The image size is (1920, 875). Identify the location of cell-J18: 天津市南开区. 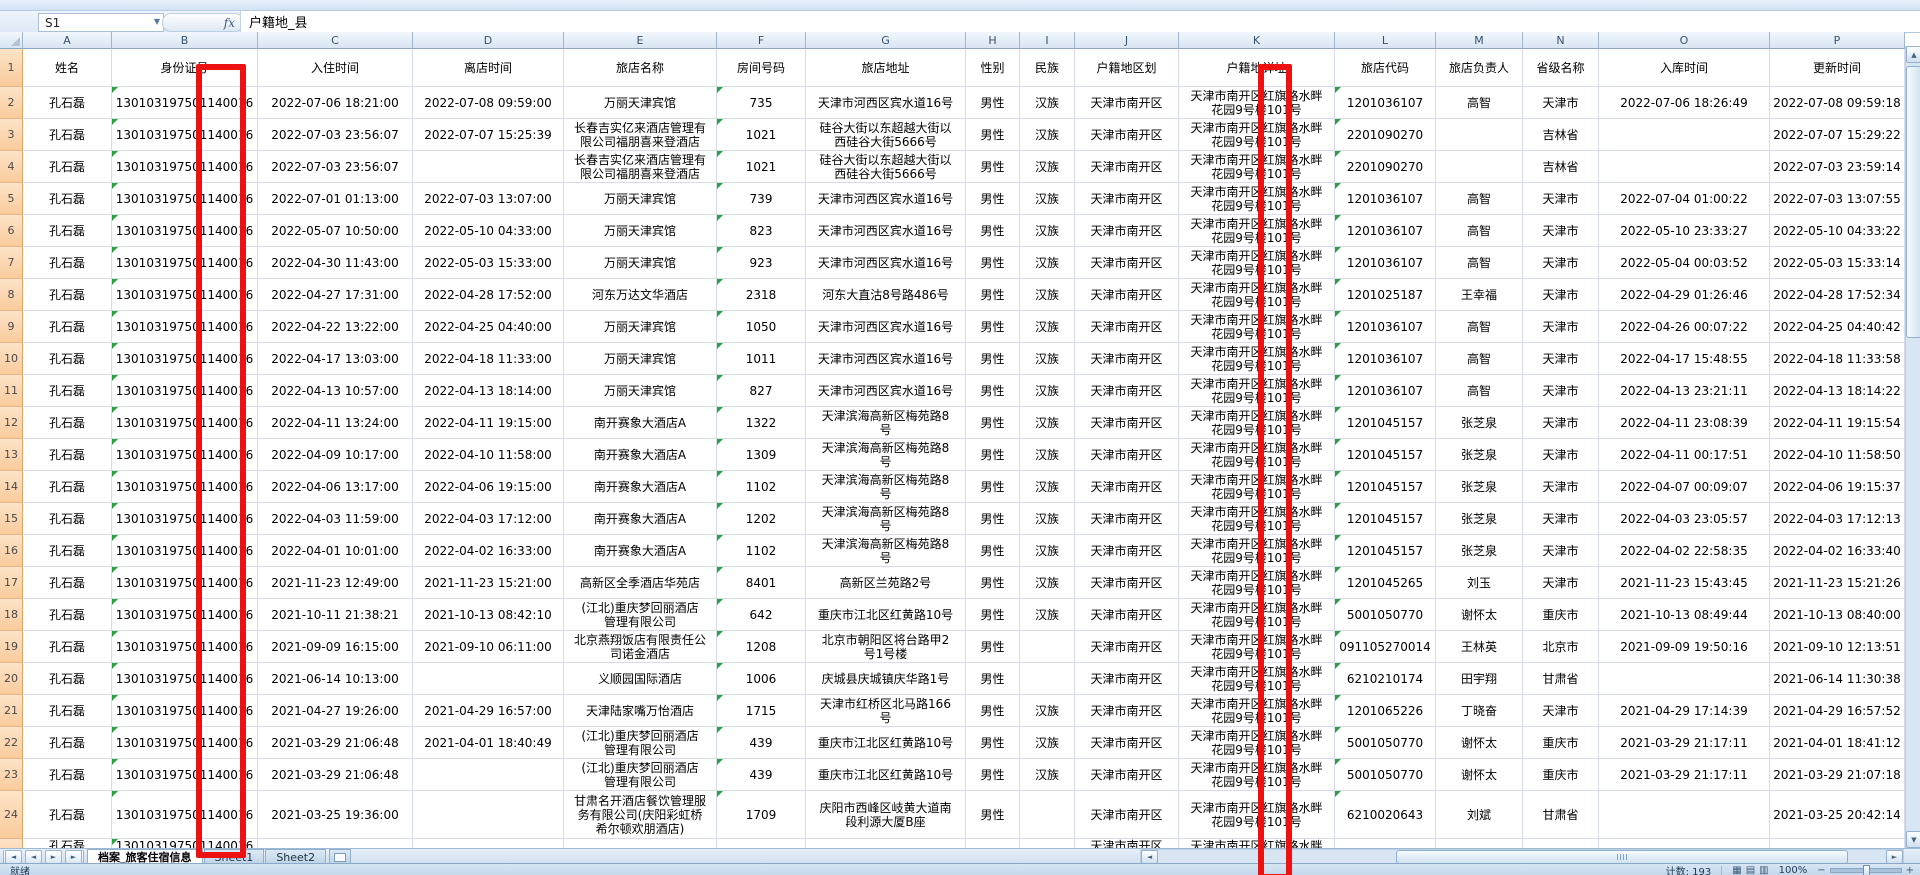
(1127, 615).